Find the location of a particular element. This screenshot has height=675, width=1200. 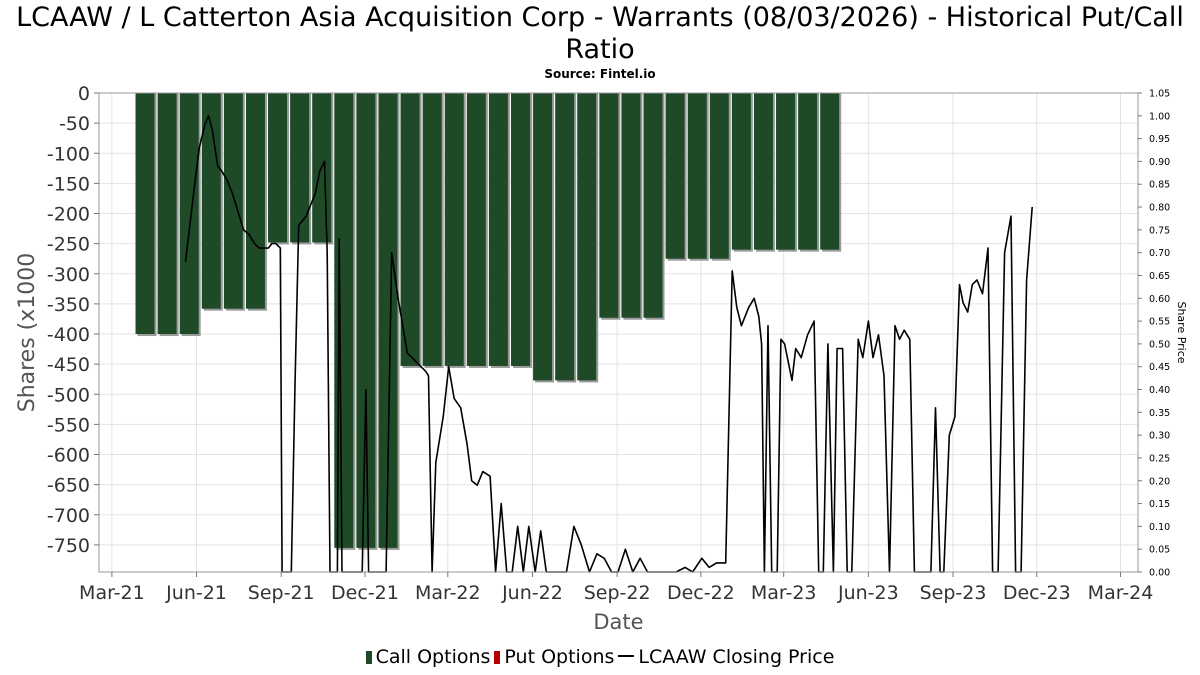

y2-tick-label: 0.10 is located at coordinates (1159, 527).